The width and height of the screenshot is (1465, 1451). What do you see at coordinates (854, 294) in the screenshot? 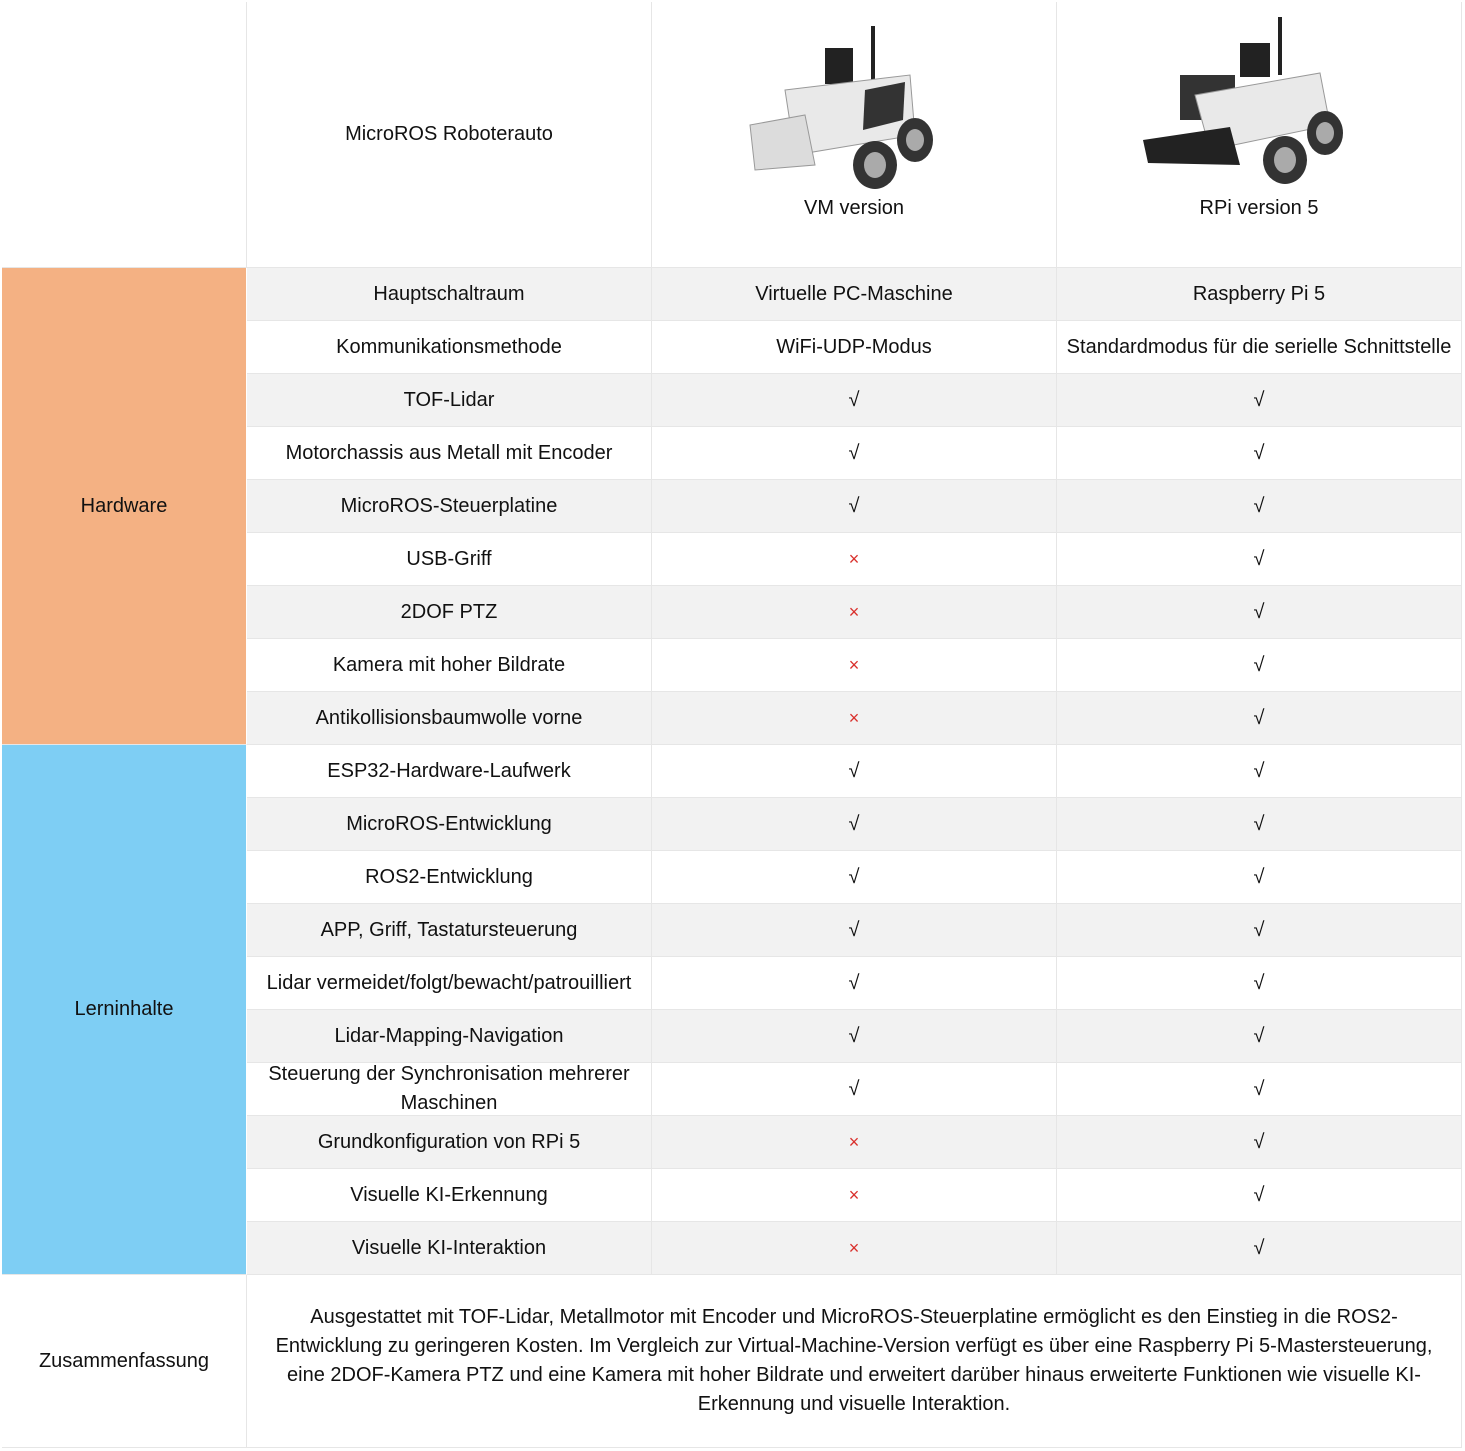
I see `feature-value: Virtuelle PC-Maschine` at bounding box center [854, 294].